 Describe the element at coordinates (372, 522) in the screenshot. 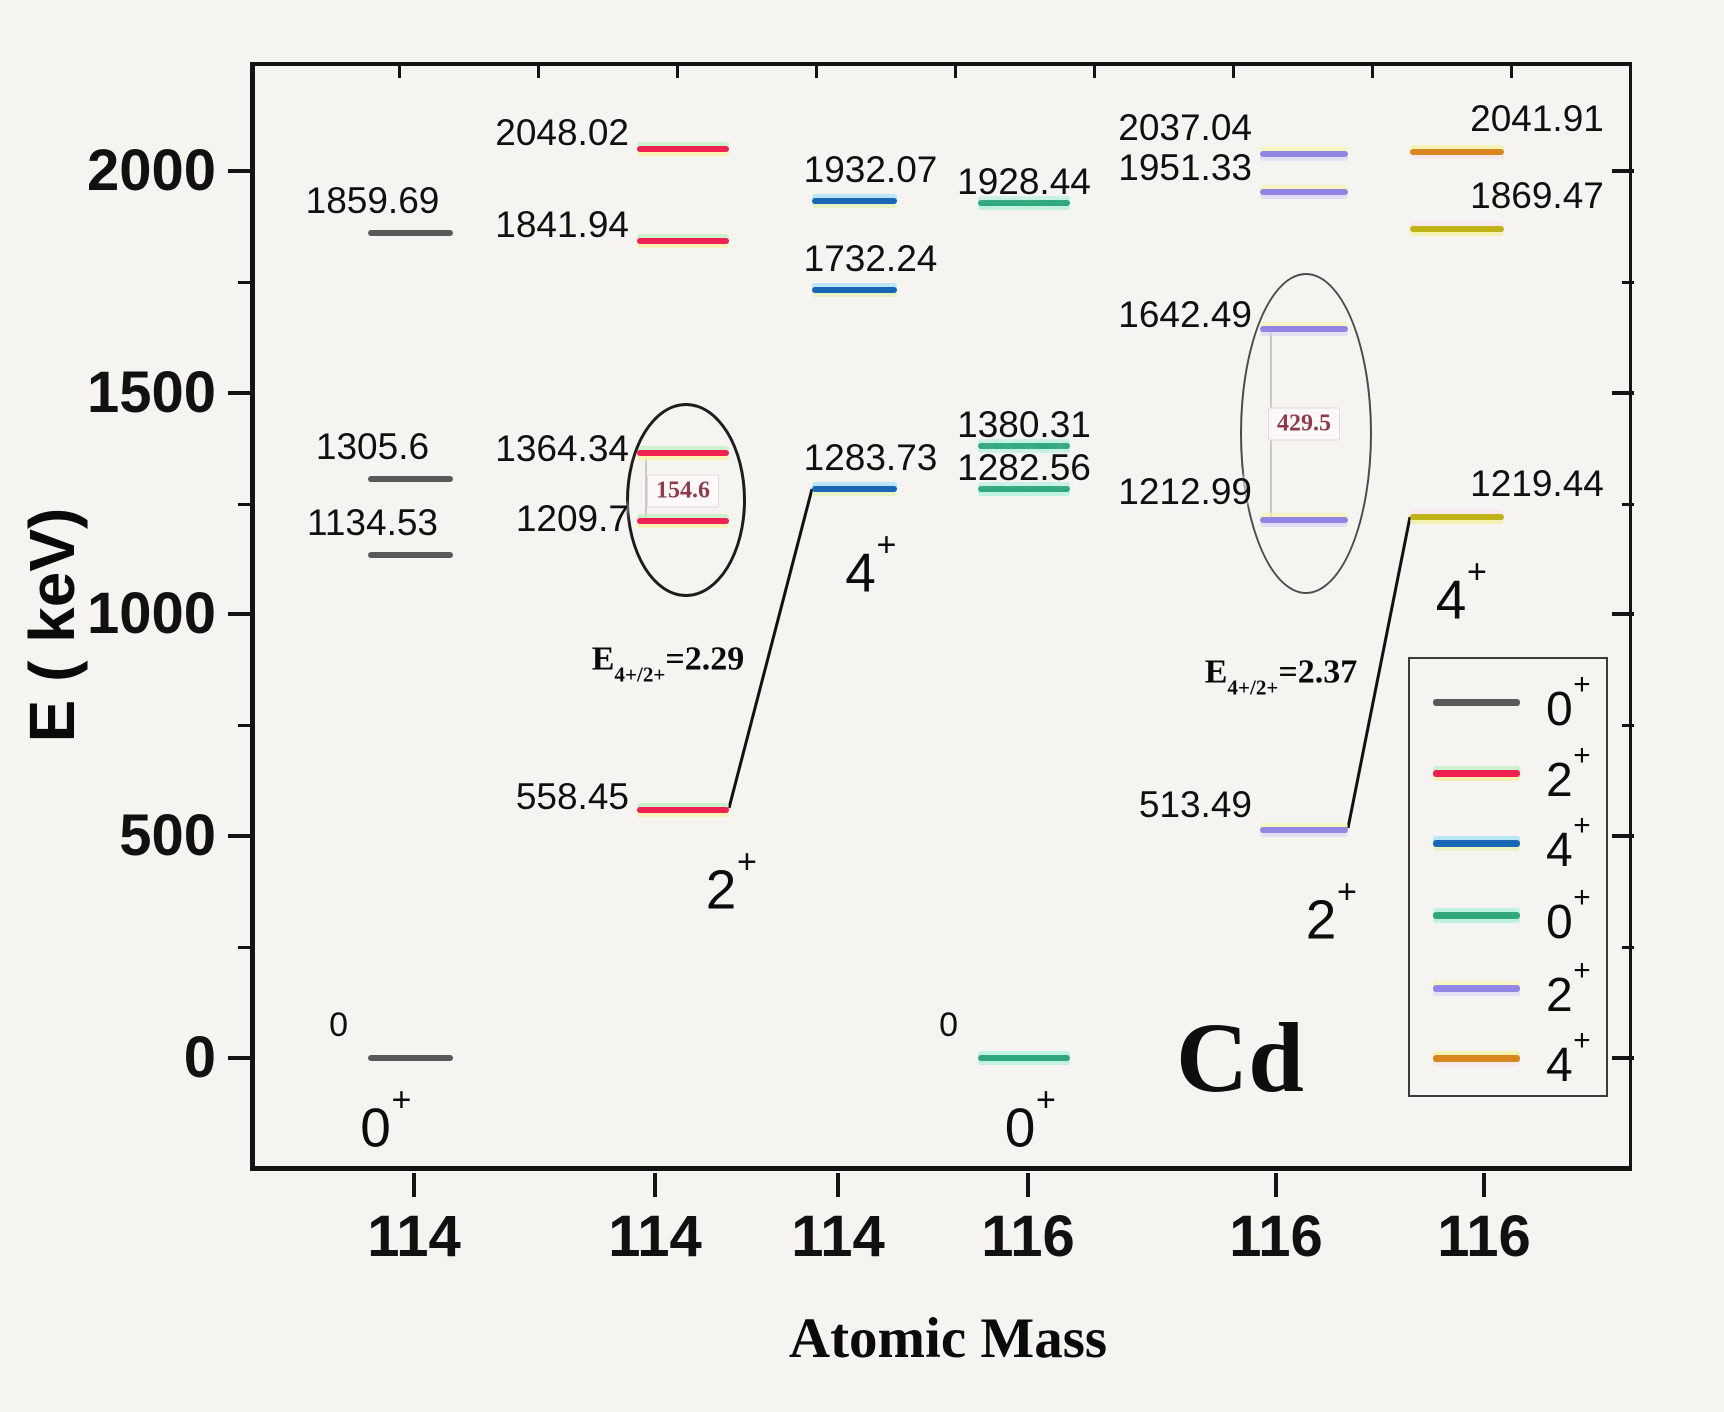

I see `level-energy-label: 1134.53` at that location.